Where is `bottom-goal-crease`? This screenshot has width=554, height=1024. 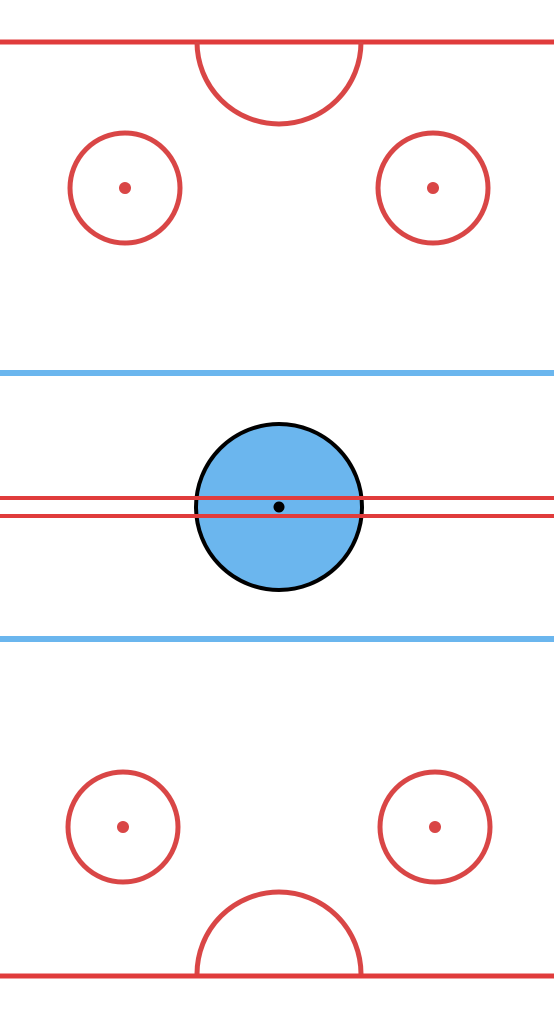
bottom-goal-crease is located at coordinates (279, 932).